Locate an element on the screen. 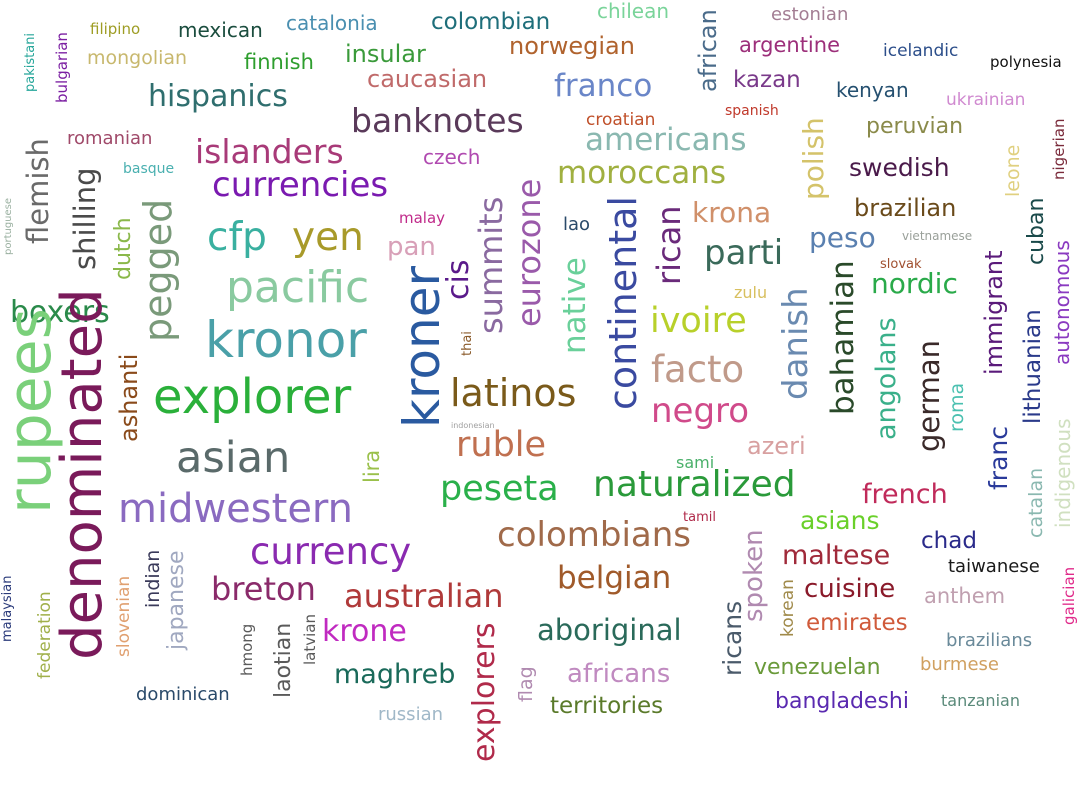  word-flemish: flemish is located at coordinates (38, 191).